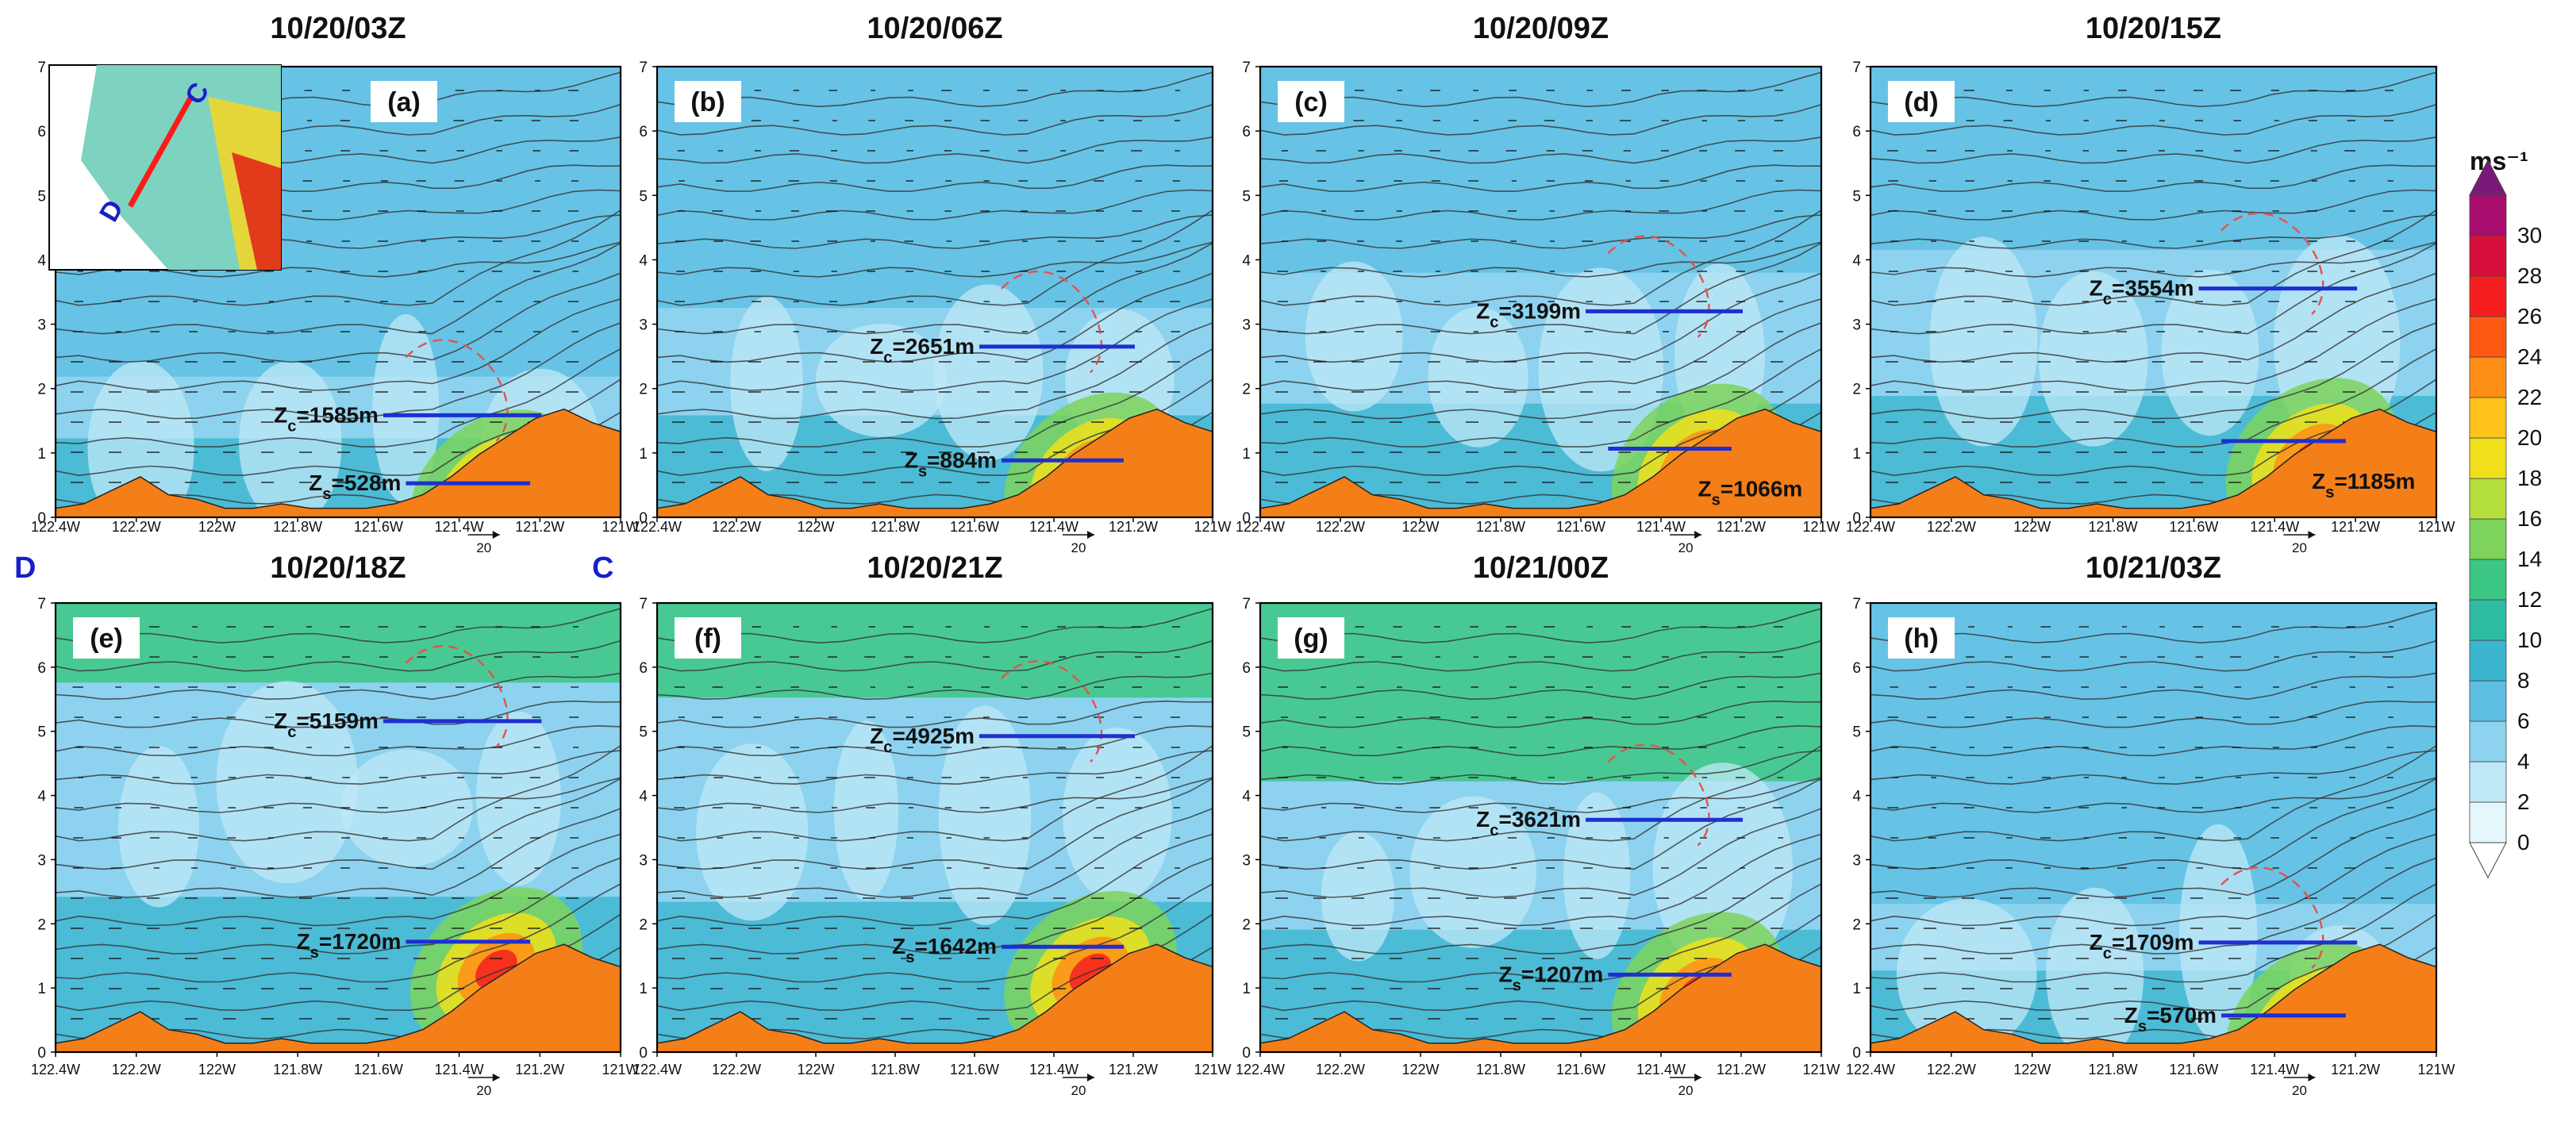  Describe the element at coordinates (974, 1069) in the screenshot. I see `x-tick-label: 121.6W` at that location.